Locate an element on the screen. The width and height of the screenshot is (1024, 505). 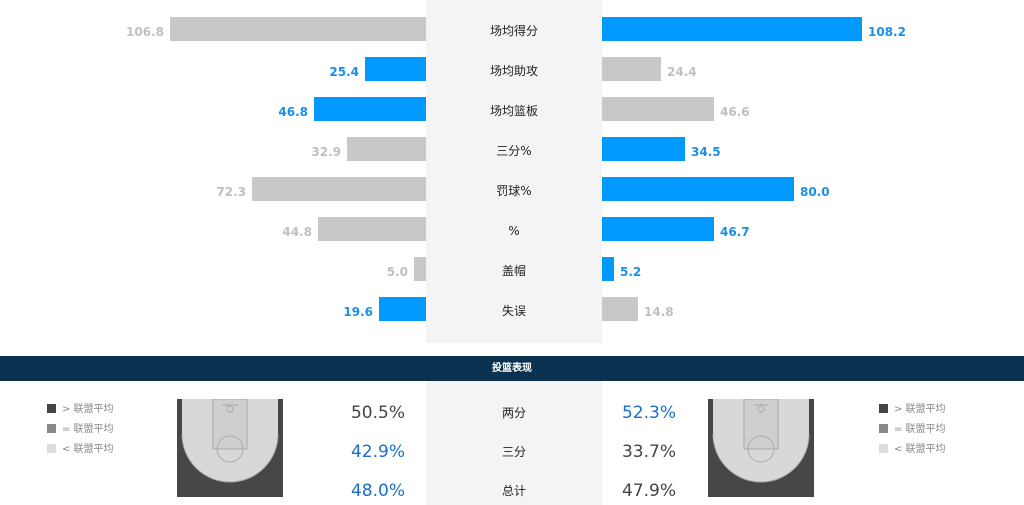
shooting-category-label: 三分 is located at coordinates (513, 452).